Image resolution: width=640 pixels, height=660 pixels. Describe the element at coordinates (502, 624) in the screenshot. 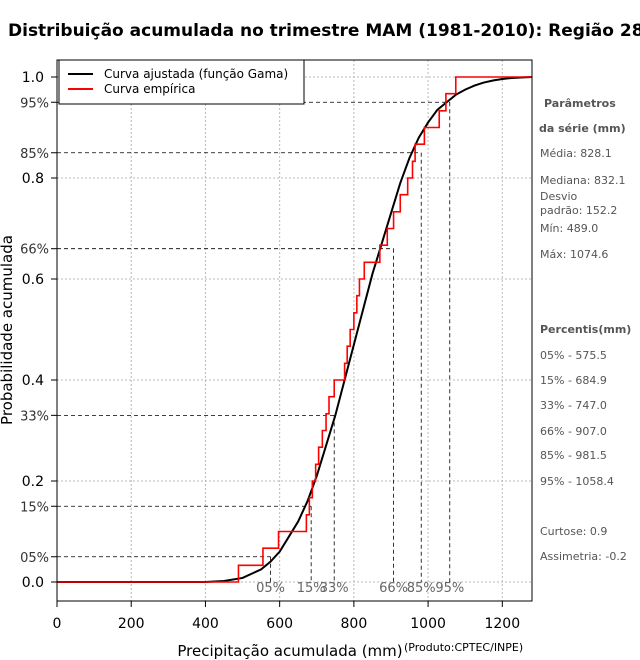

I see `x-tick-label-6: 1200` at that location.